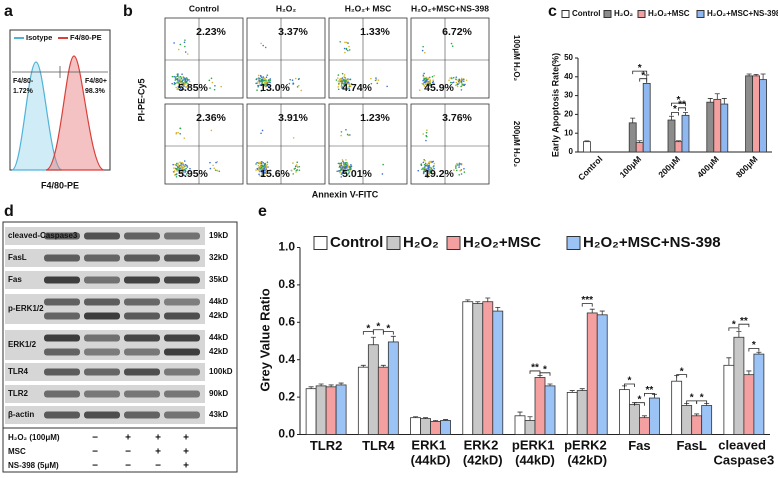  I want to click on column-header: H₂O₂+MSC+NS-398, so click(450, 8).